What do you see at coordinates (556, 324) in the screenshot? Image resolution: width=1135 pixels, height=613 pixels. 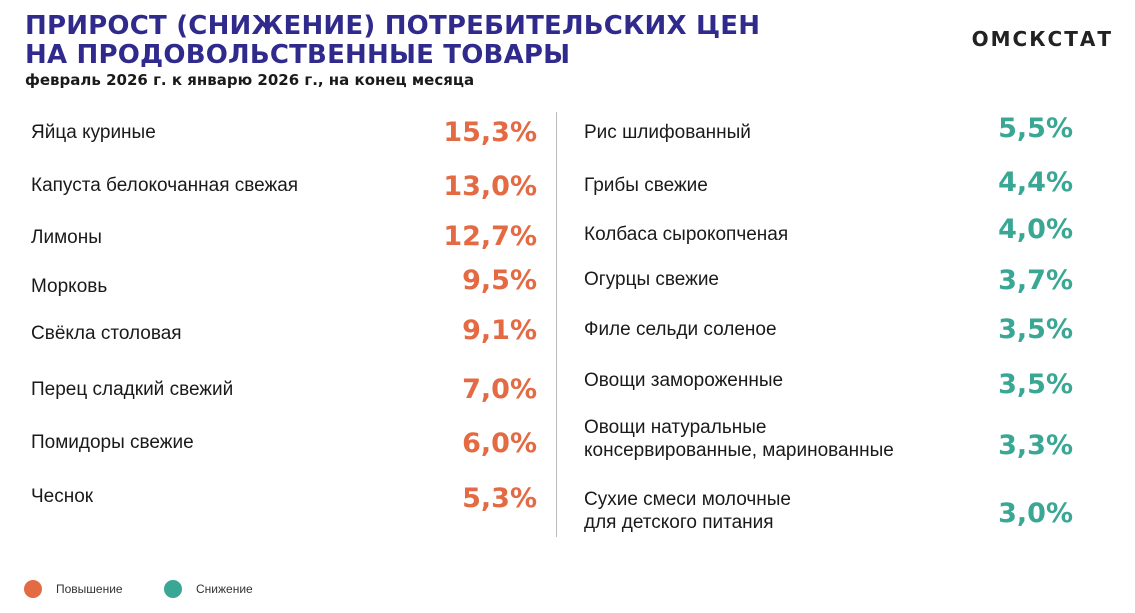 I see `column-divider` at bounding box center [556, 324].